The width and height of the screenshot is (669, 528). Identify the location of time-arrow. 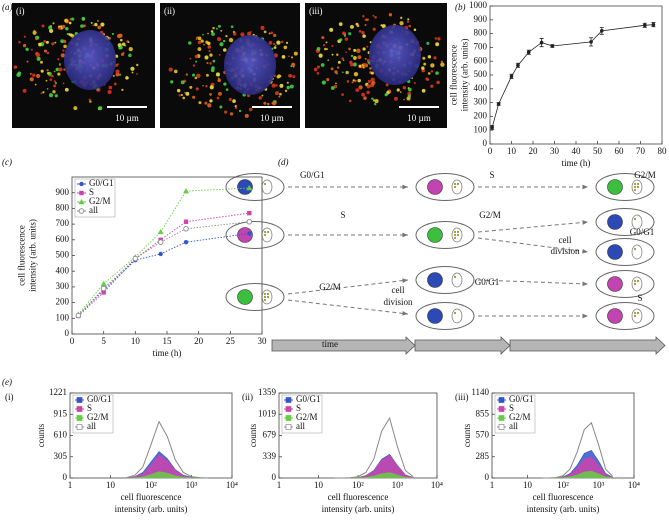
(587, 345).